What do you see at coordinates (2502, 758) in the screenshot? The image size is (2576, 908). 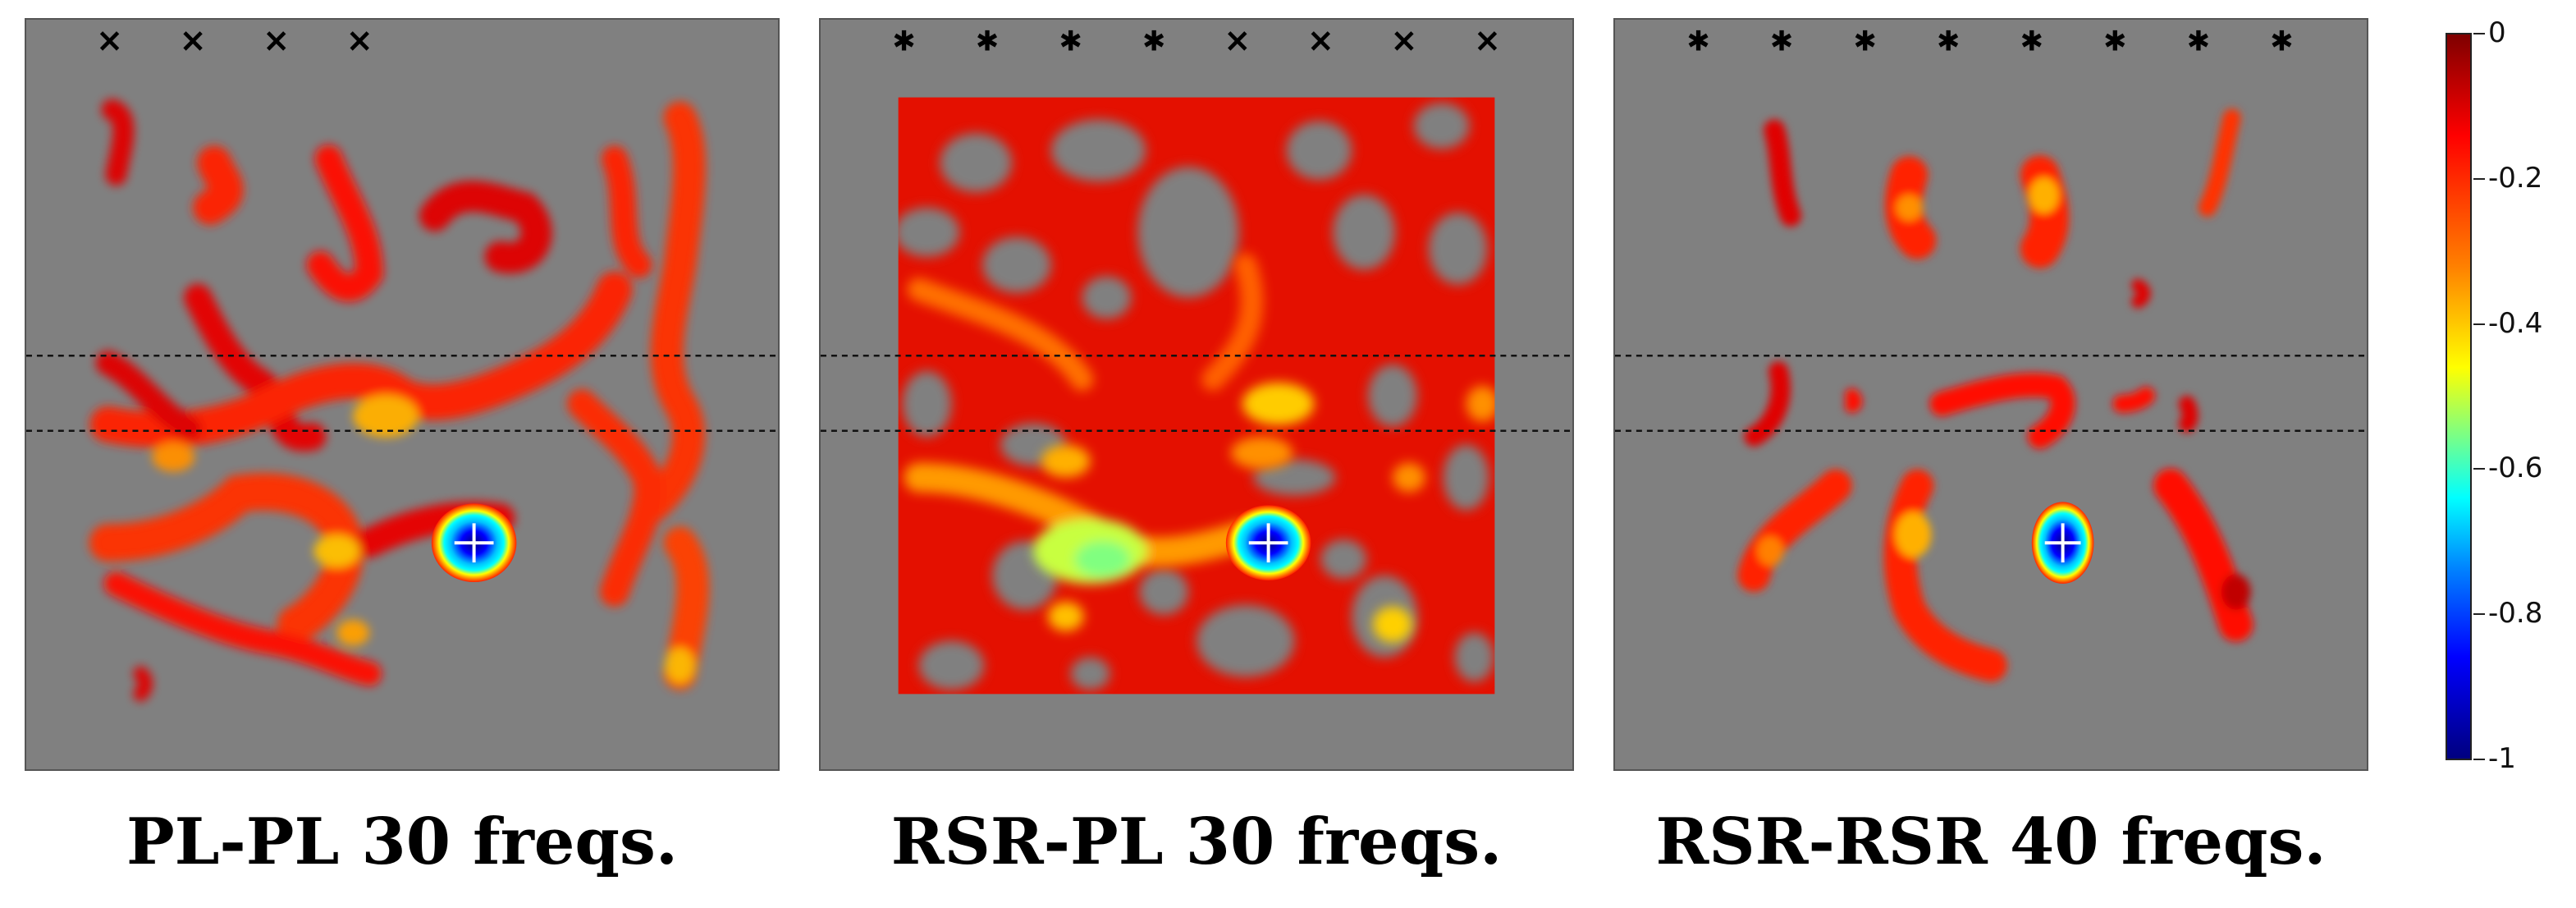 I see `colorbar-tick-label: -1` at bounding box center [2502, 758].